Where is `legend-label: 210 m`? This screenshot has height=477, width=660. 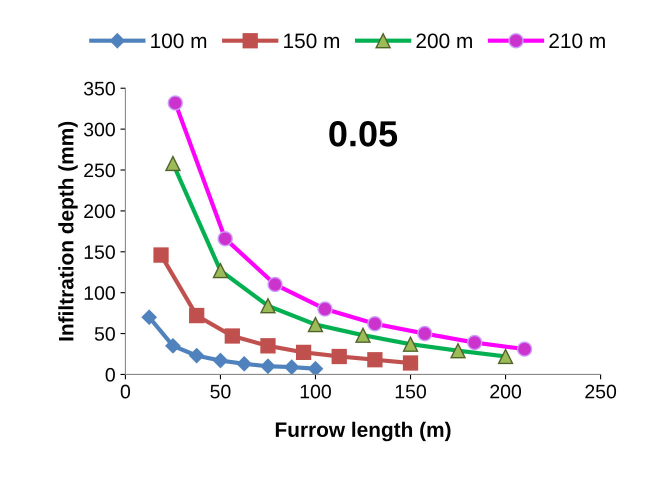
legend-label: 210 m is located at coordinates (577, 40).